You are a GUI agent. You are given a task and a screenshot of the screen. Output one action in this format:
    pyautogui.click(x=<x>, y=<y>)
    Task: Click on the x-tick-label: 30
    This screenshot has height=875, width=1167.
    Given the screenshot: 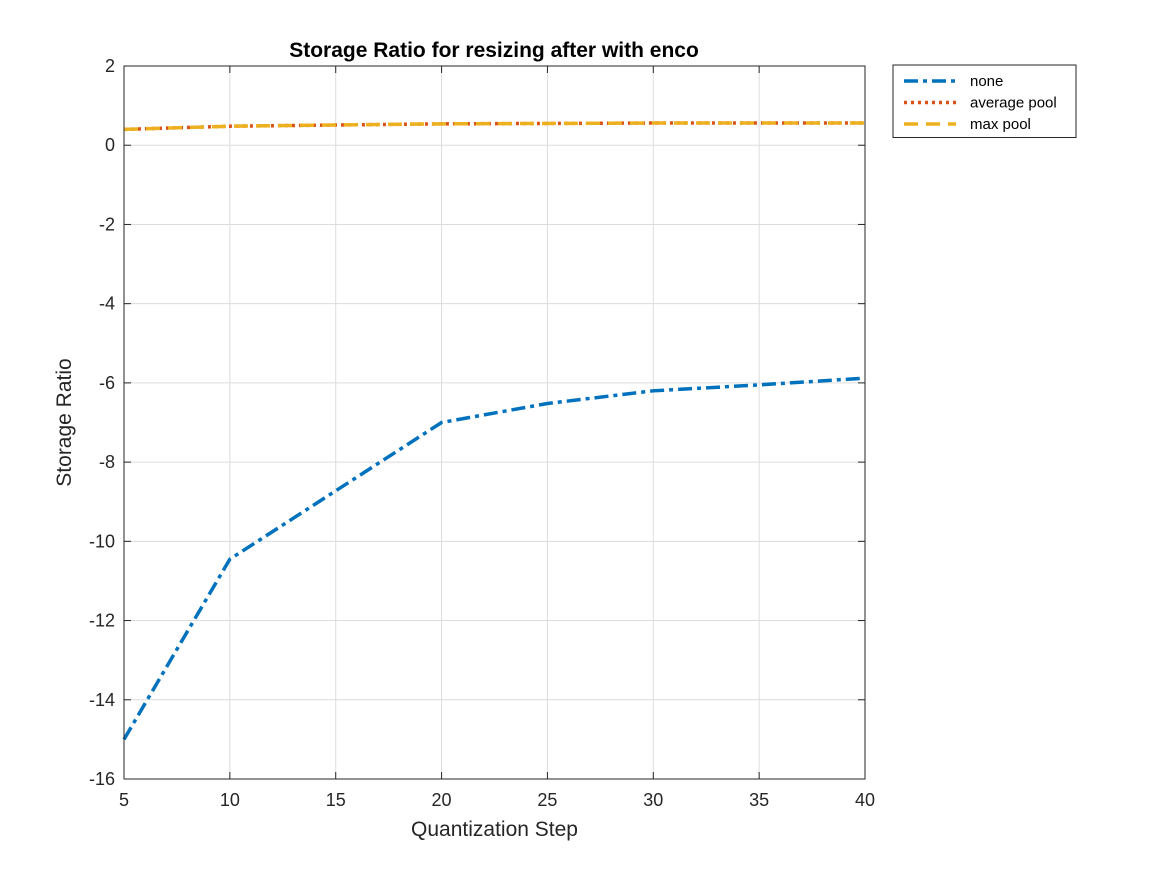 What is the action you would take?
    pyautogui.click(x=653, y=800)
    